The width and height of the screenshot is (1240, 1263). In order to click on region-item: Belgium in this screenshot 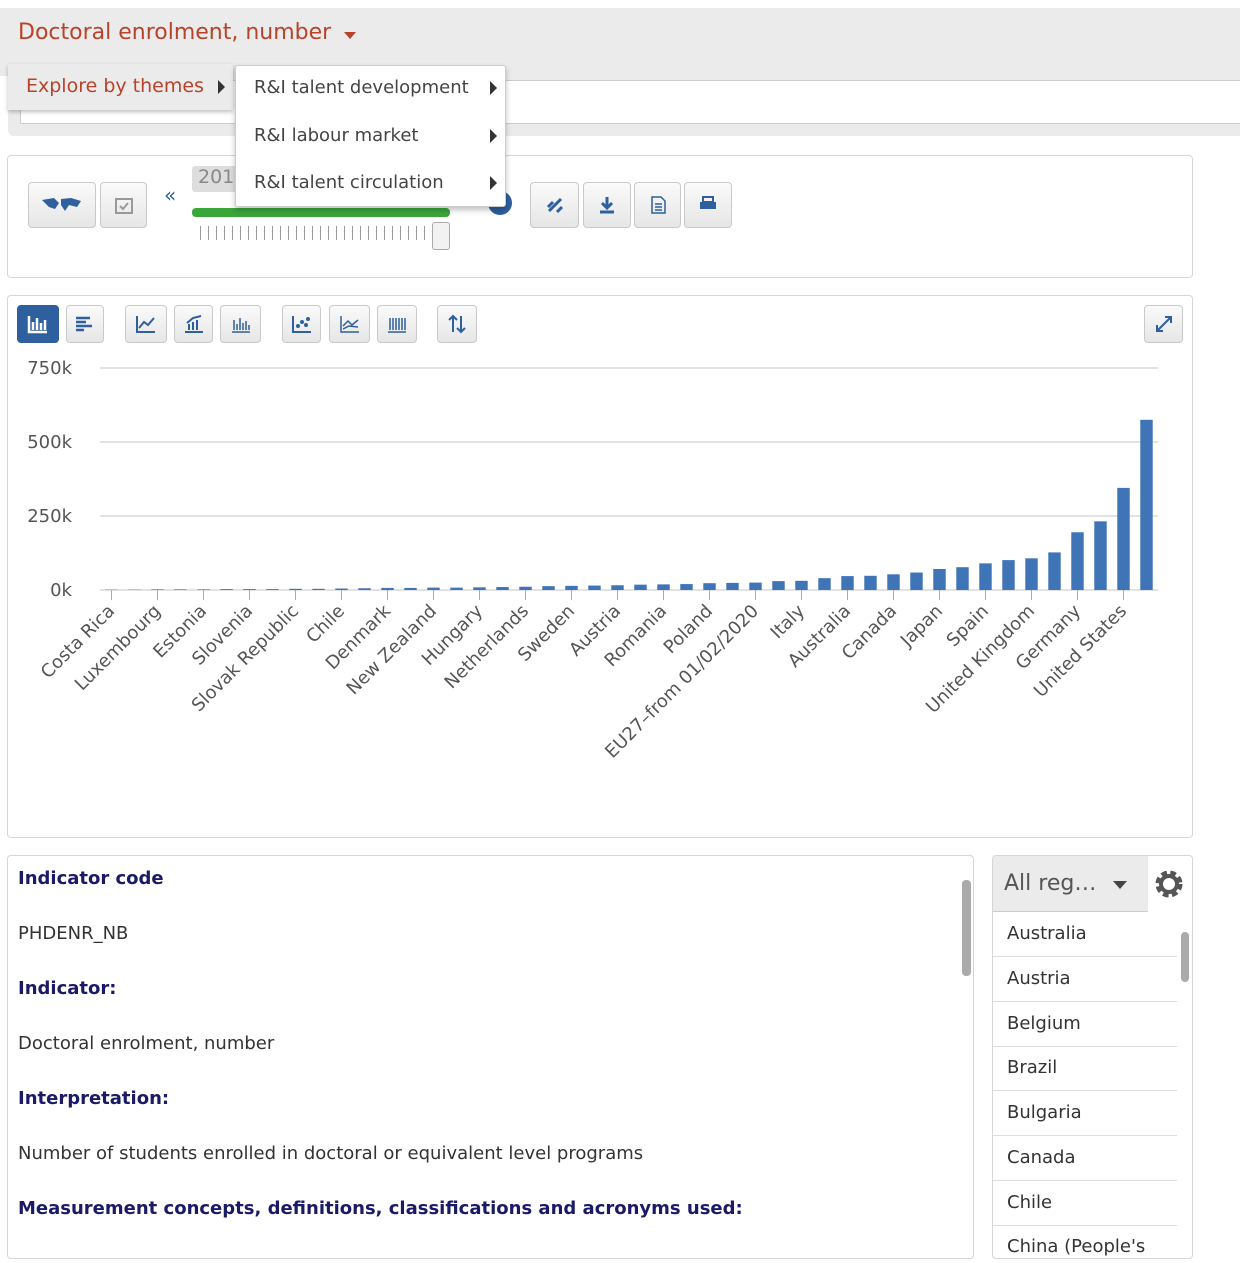, I will do `click(1085, 1024)`.